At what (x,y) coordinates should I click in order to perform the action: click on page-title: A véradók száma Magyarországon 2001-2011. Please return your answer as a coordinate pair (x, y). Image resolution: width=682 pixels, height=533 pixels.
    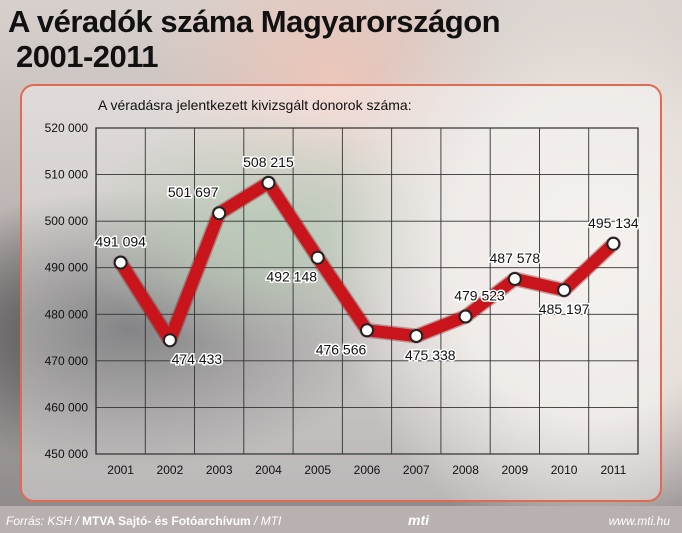
    Looking at the image, I should click on (254, 39).